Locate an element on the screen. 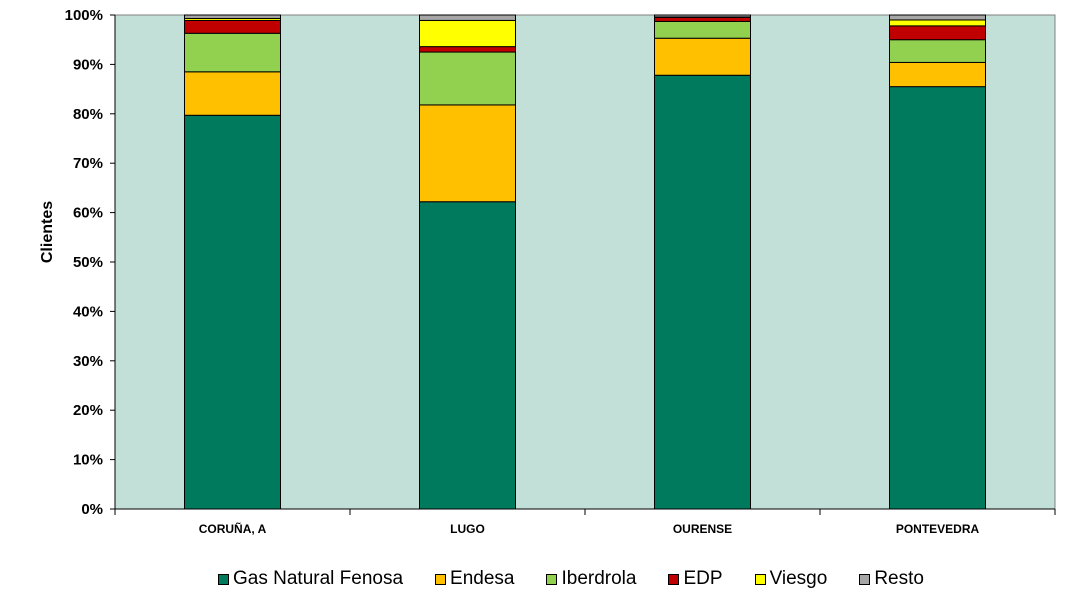 This screenshot has width=1065, height=596. legend-label: Gas Natural Fenosa is located at coordinates (318, 578).